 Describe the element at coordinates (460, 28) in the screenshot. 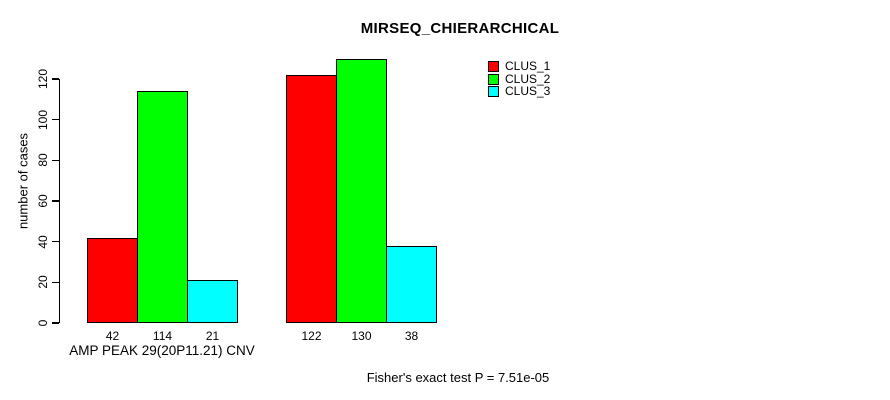

I see `chart-title: MIRSEQ_CHIERARCHICAL` at that location.